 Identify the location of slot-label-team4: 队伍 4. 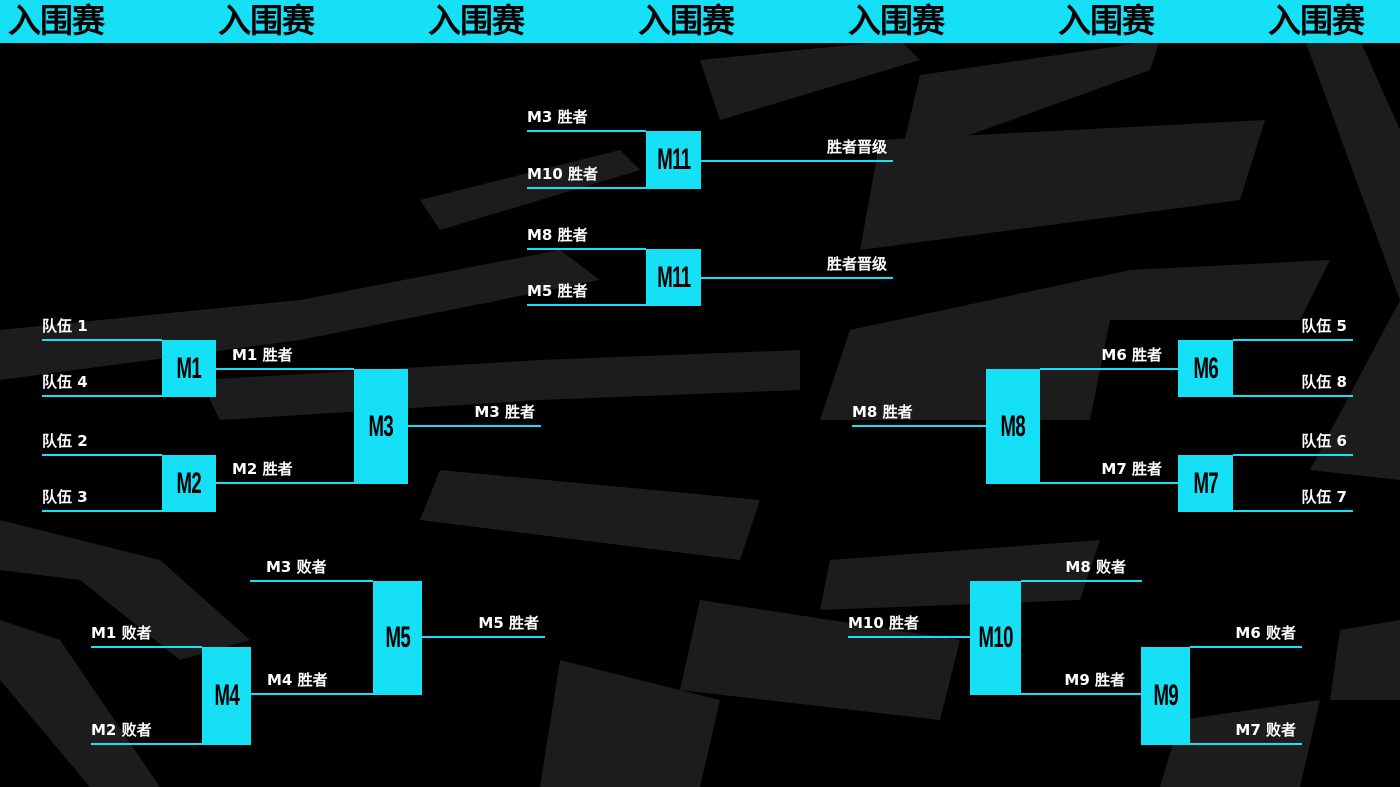
(65, 382).